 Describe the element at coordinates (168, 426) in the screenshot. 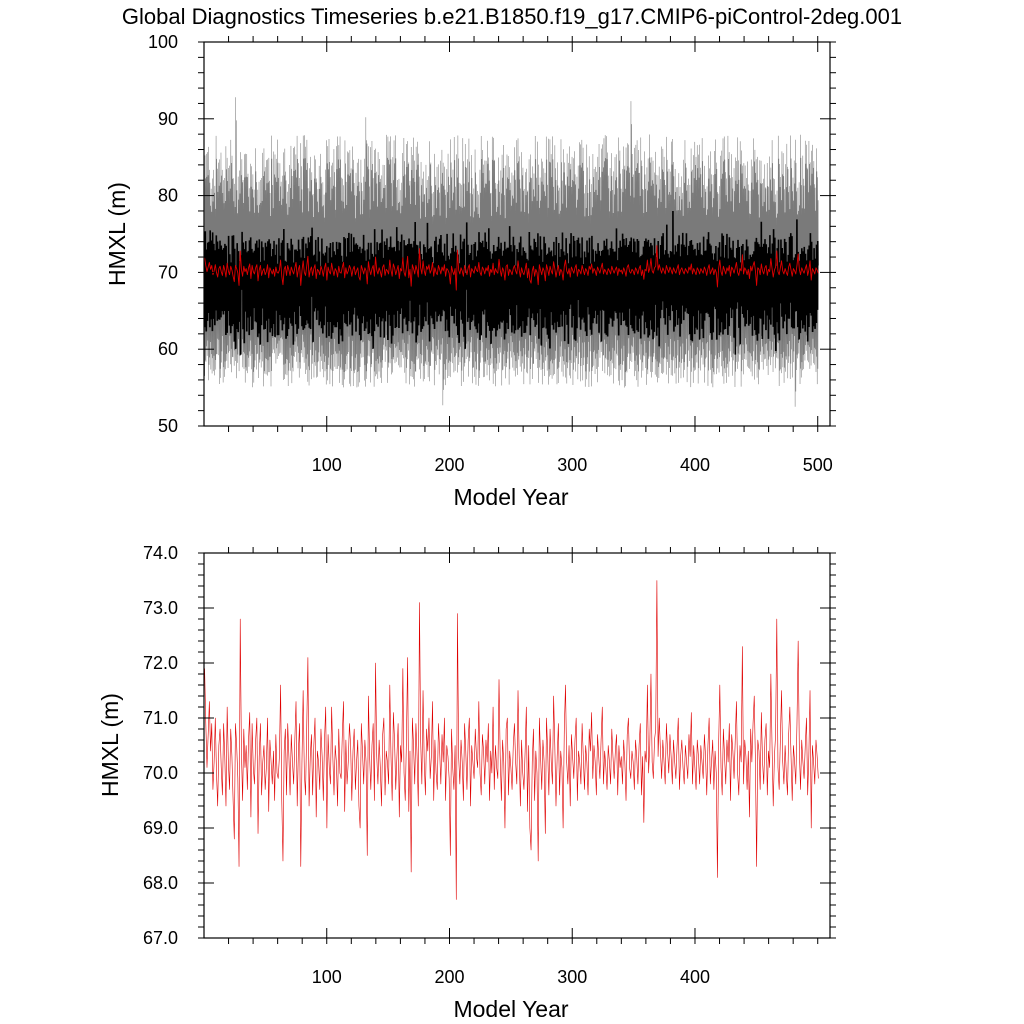

I see `top-y-tick-label: 50` at that location.